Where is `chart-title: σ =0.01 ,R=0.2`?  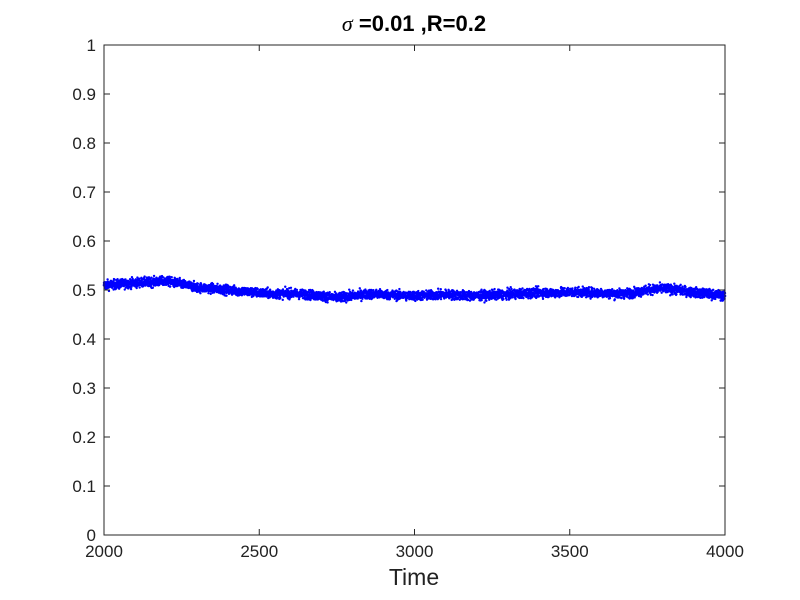
chart-title: σ =0.01 ,R=0.2 is located at coordinates (414, 23).